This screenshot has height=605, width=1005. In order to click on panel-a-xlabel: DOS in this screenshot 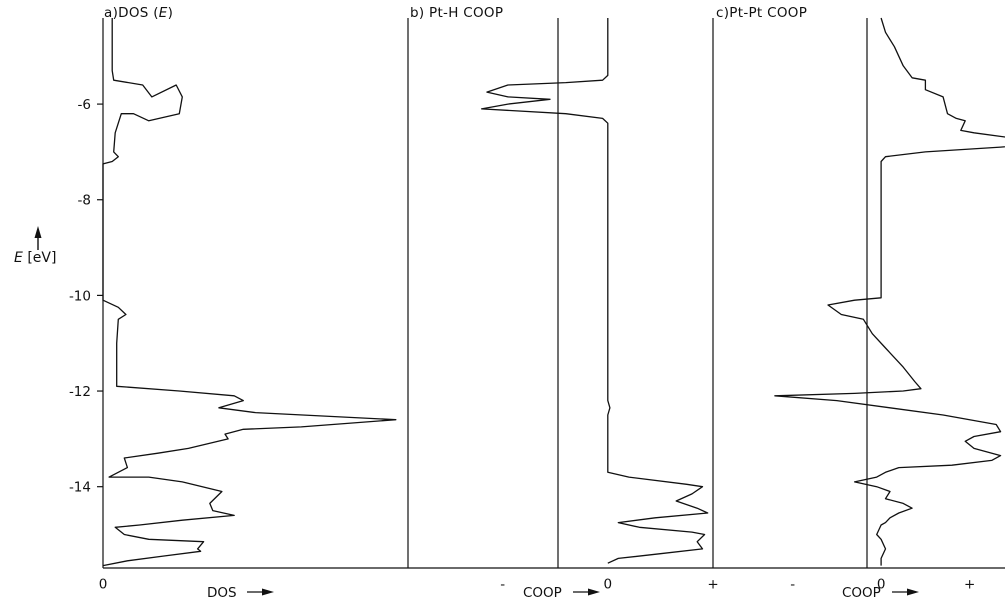, I will do `click(240, 593)`.